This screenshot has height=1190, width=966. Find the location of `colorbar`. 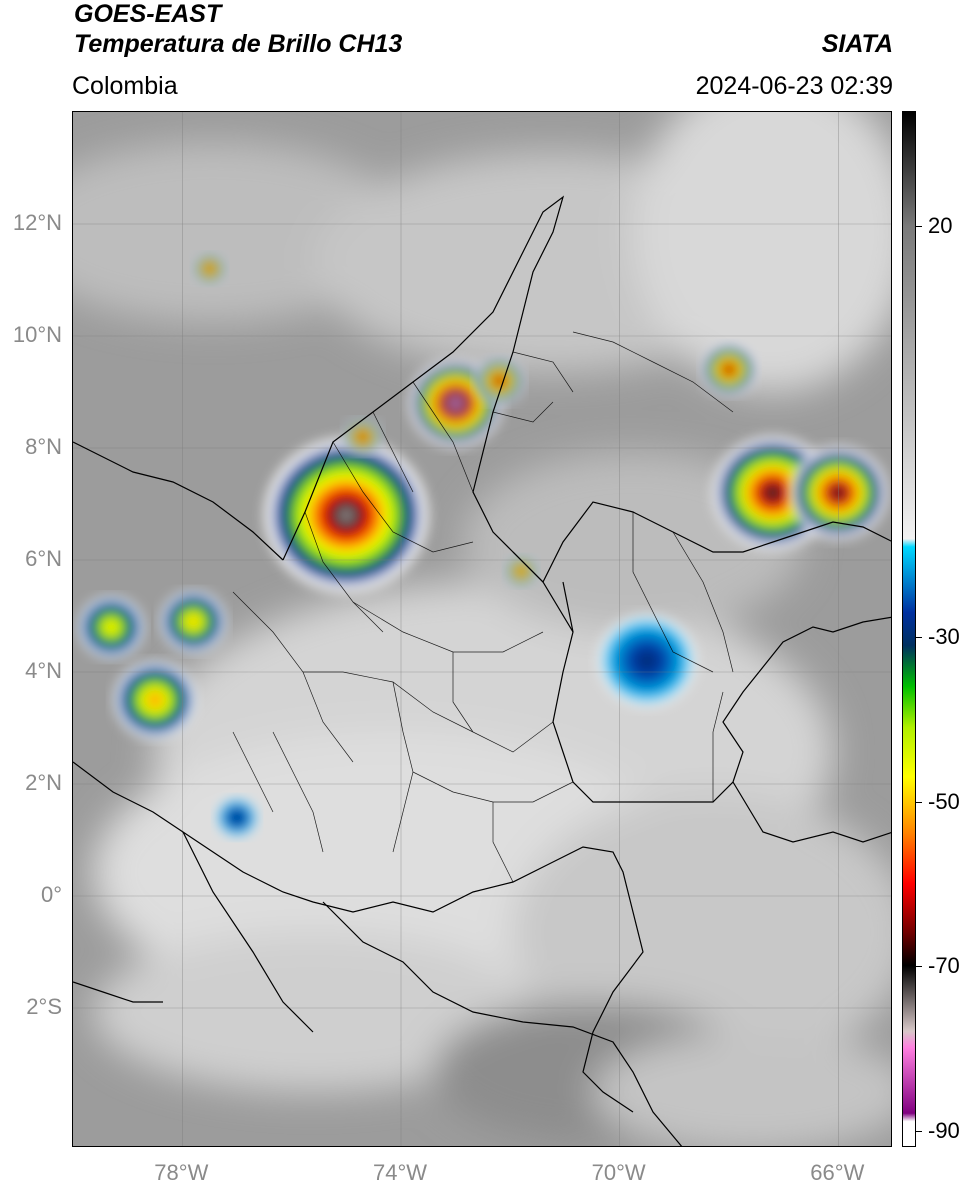

colorbar is located at coordinates (909, 629).